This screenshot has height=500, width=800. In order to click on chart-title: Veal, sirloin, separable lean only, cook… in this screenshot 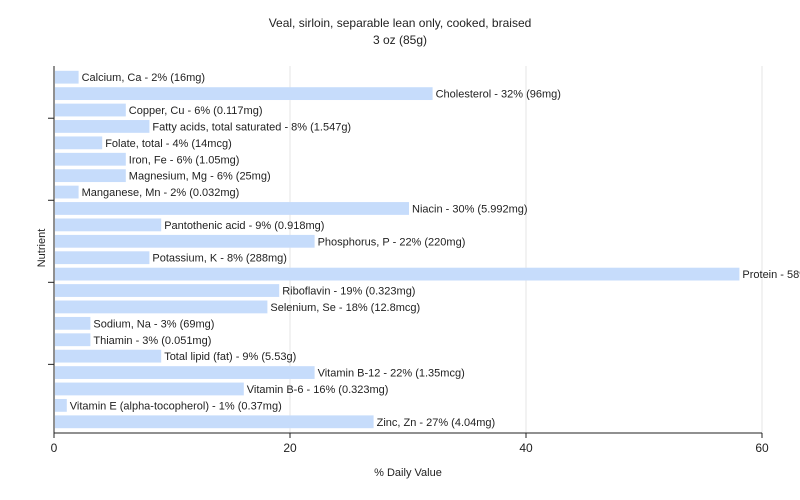, I will do `click(400, 23)`.